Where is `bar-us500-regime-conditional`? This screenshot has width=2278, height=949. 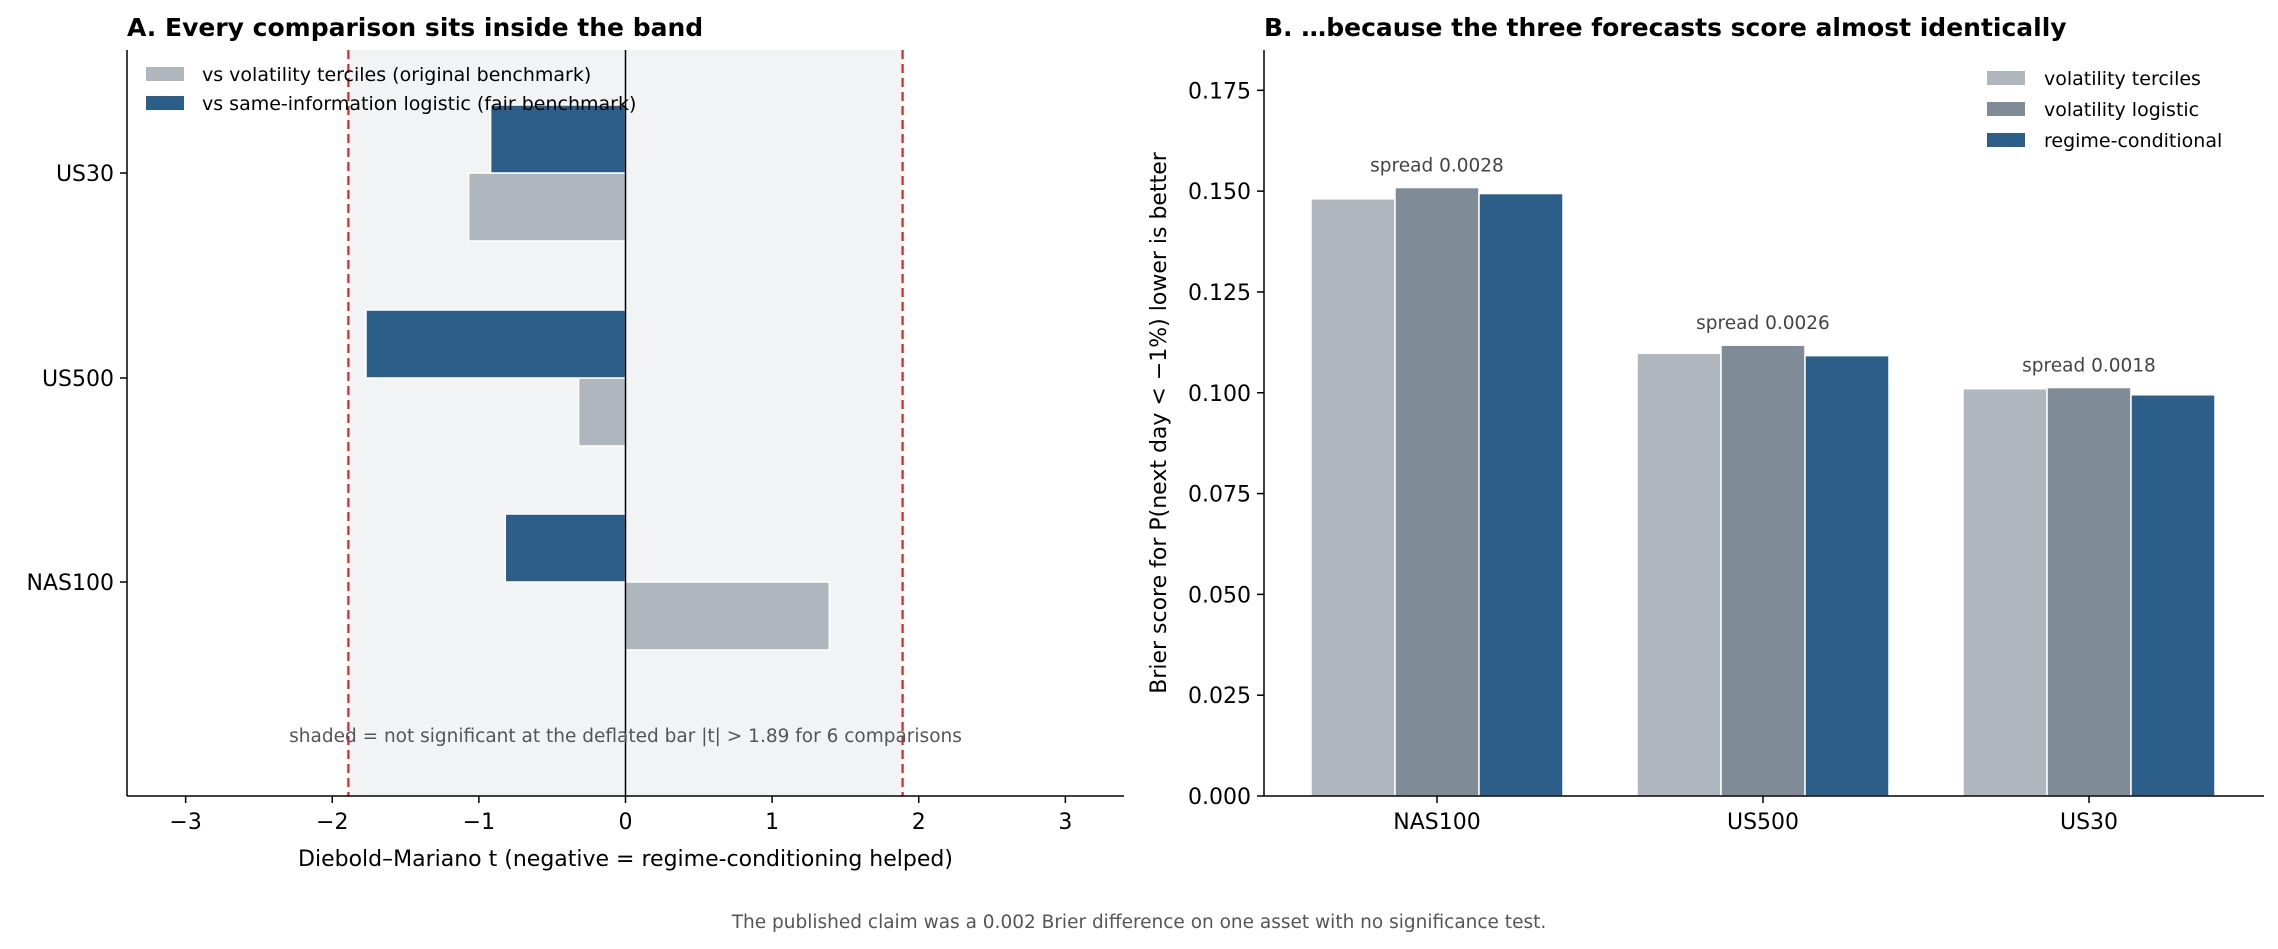 bar-us500-regime-conditional is located at coordinates (1847, 575).